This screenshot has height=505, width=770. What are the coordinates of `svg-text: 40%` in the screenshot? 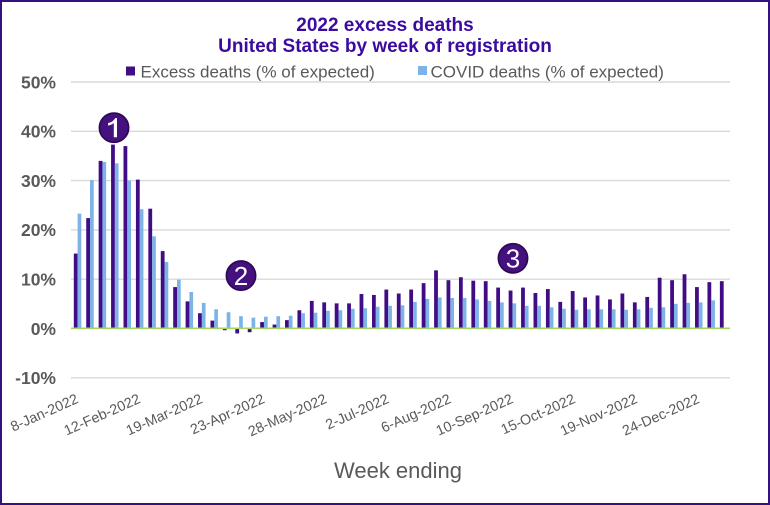 It's located at (38, 132).